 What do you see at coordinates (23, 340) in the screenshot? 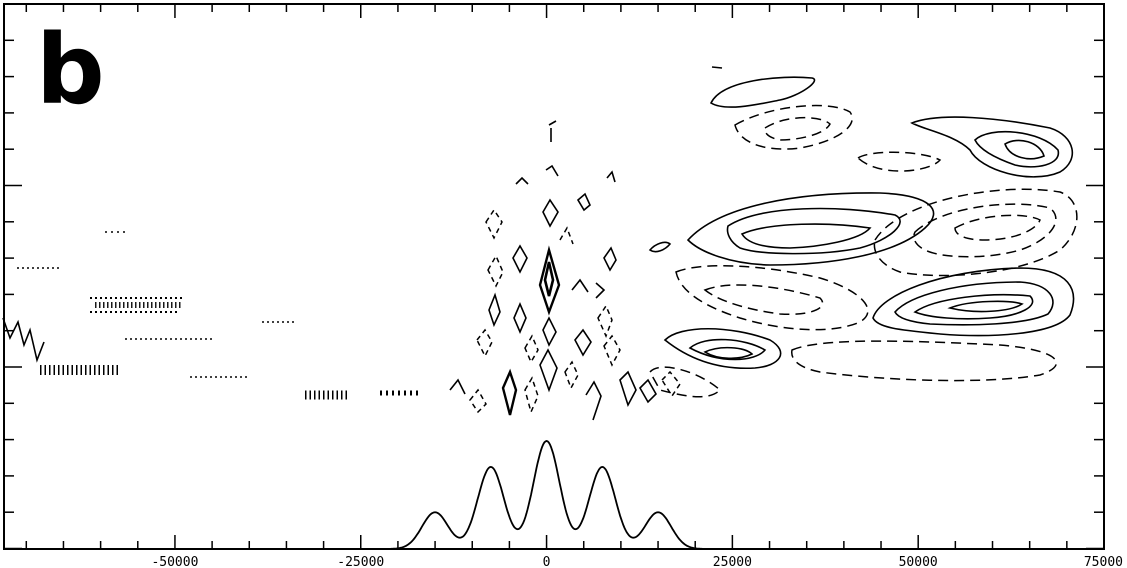
I see `jagged-contour` at bounding box center [23, 340].